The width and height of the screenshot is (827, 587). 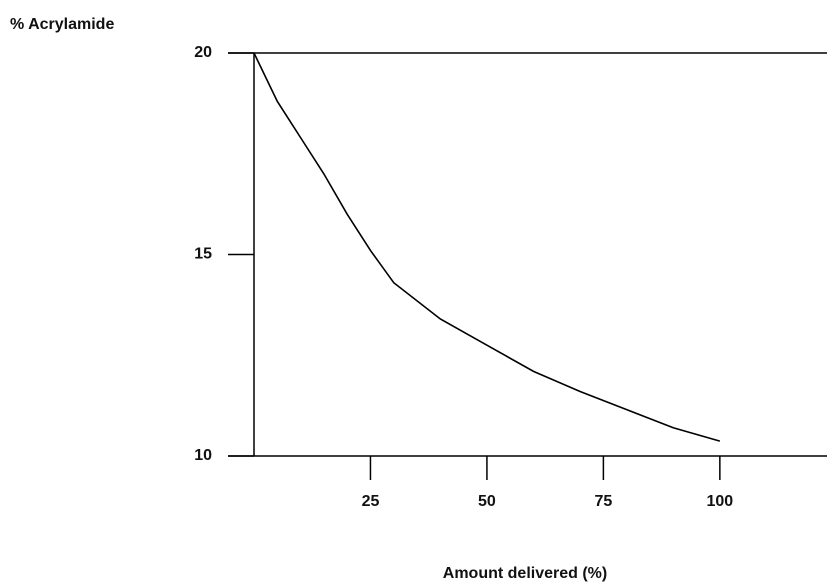 What do you see at coordinates (371, 501) in the screenshot?
I see `x-tick-label: 25` at bounding box center [371, 501].